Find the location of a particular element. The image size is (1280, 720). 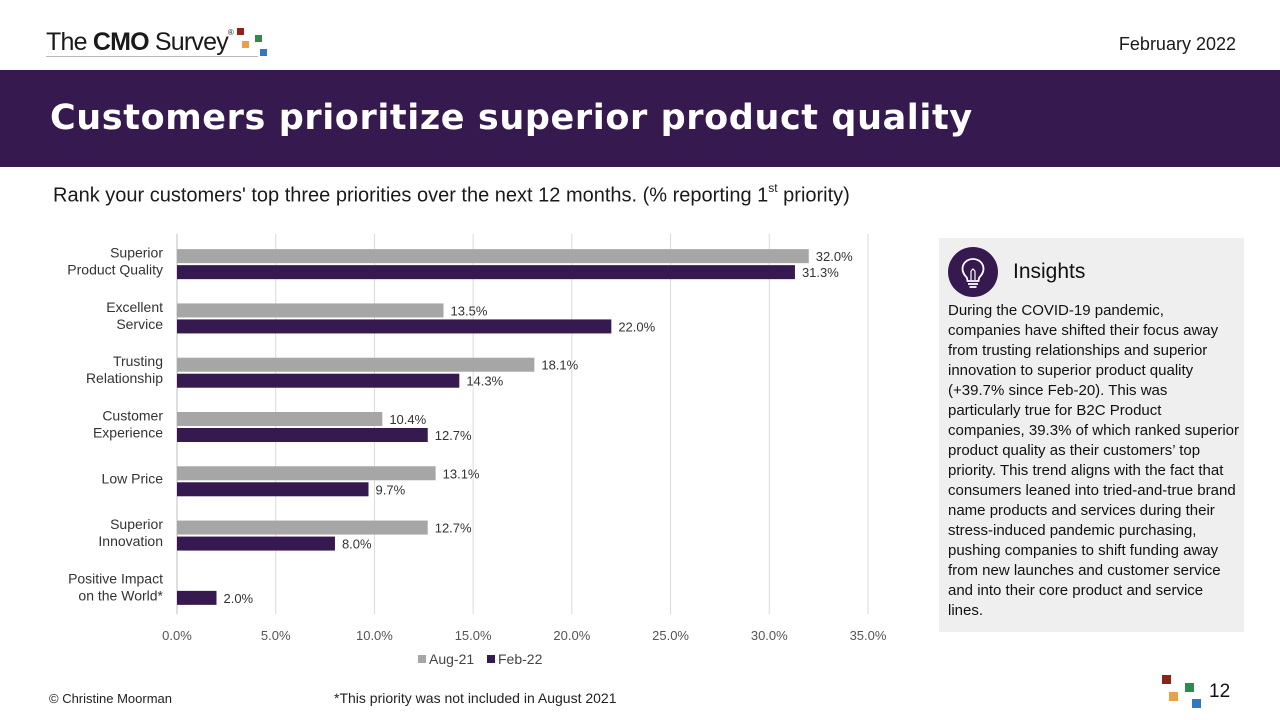

category-label: Innovation is located at coordinates (130, 541).